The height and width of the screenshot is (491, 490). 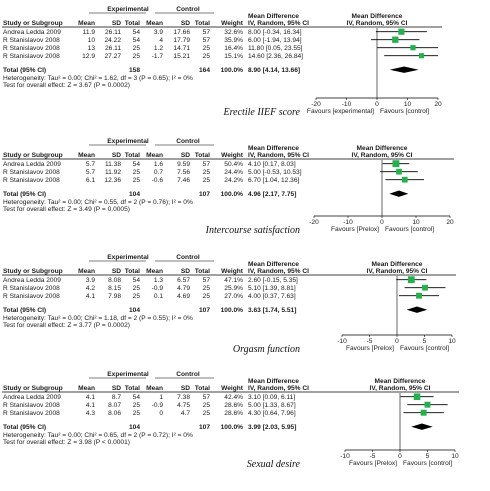 I want to click on panel-caption: Sexual desire, so click(x=274, y=464).